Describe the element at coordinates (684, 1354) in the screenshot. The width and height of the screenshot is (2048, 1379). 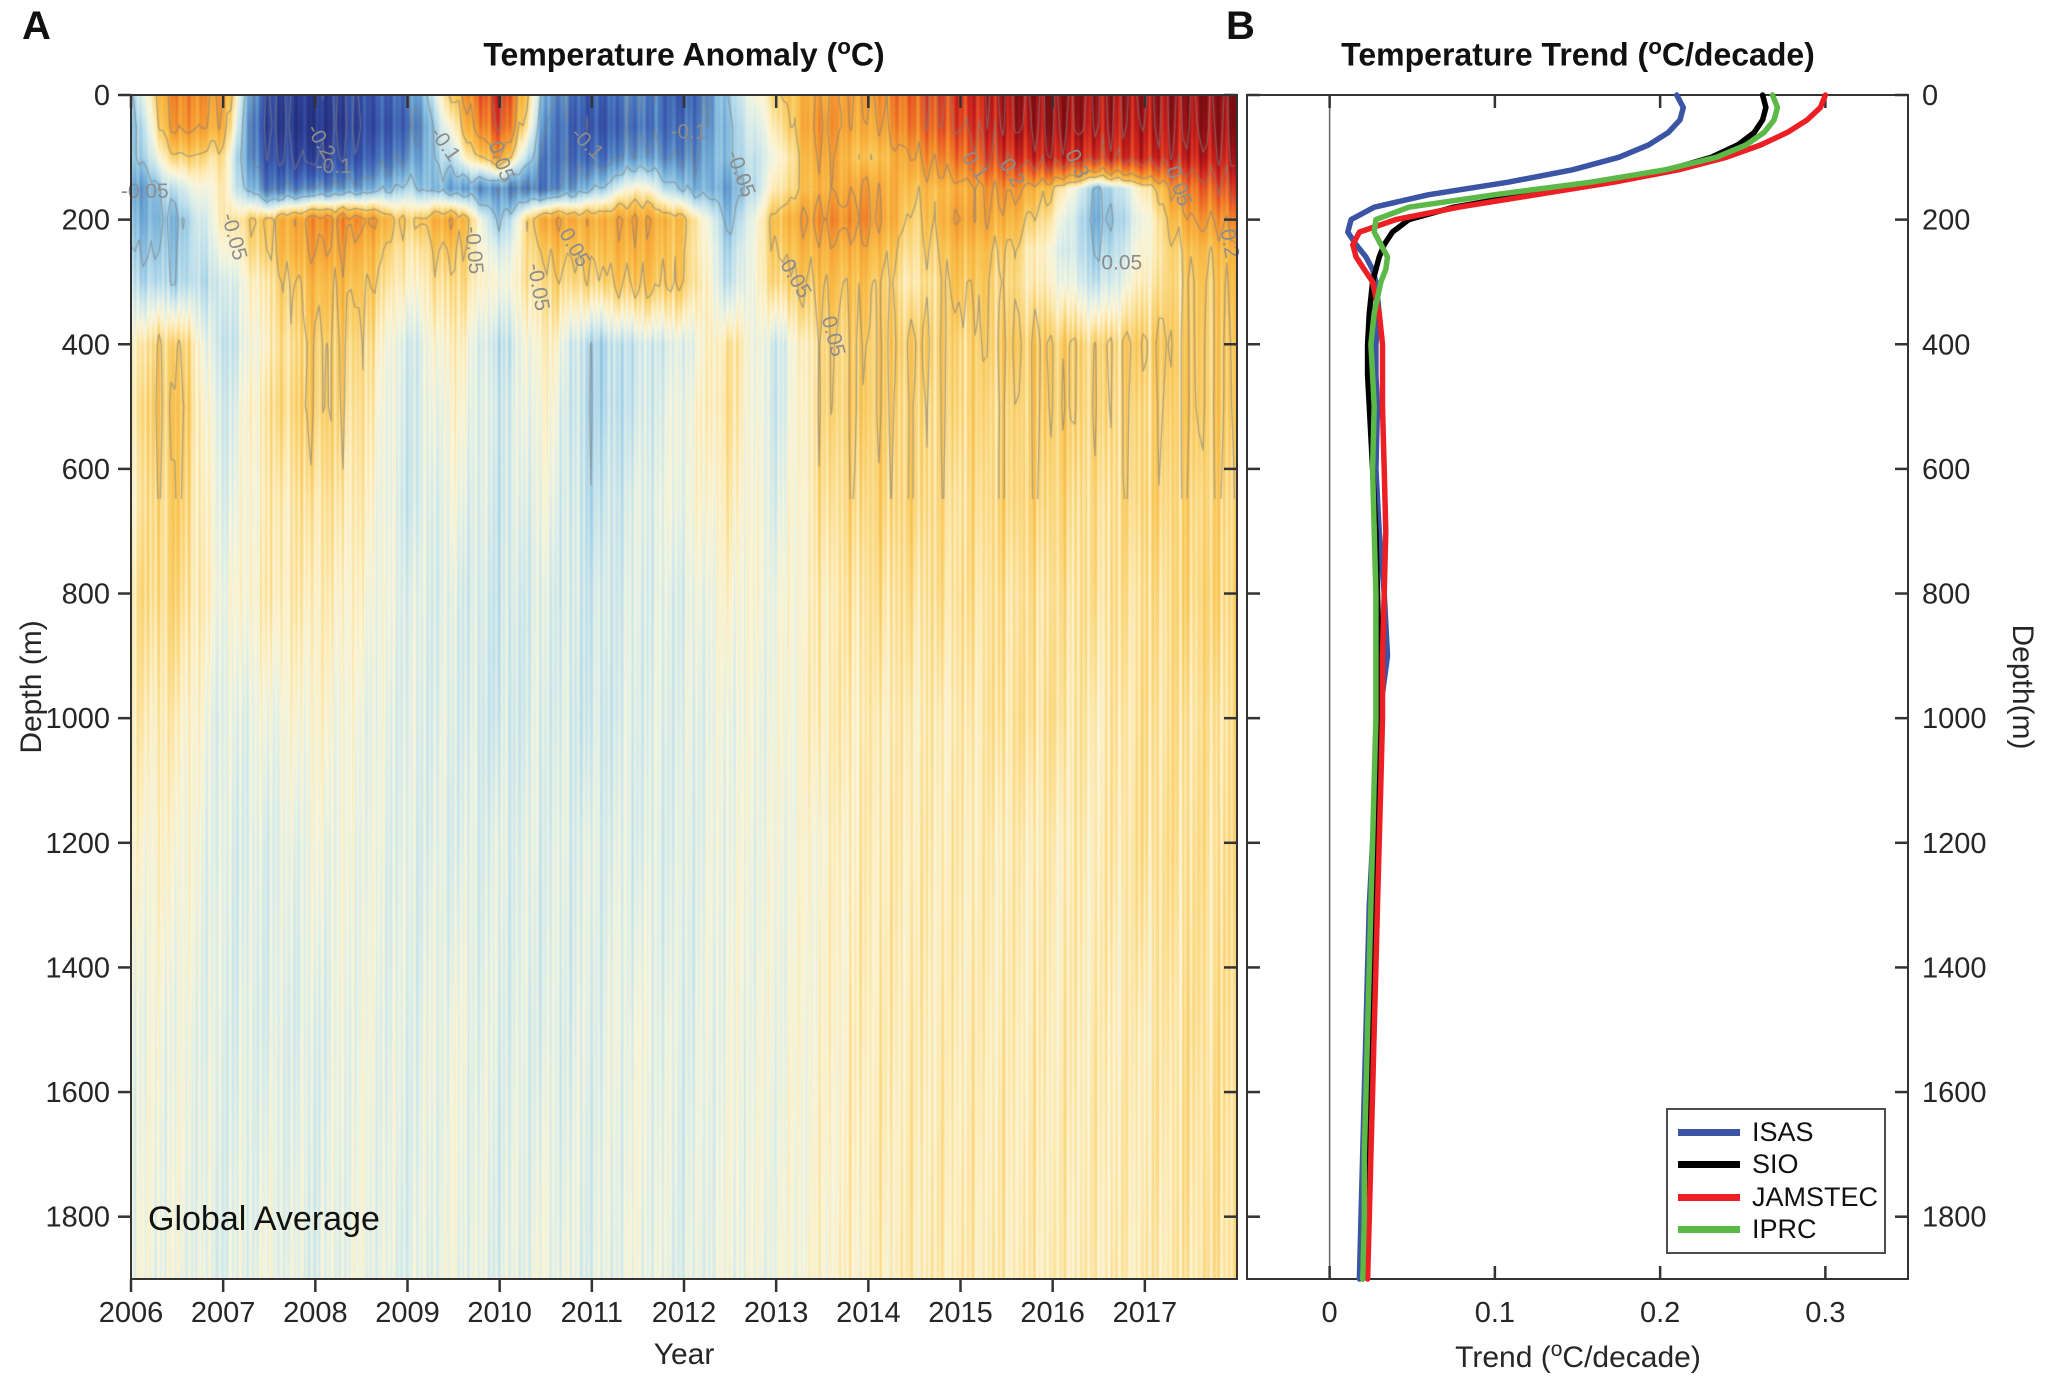
I see `panel-a-xlabel: Year` at that location.